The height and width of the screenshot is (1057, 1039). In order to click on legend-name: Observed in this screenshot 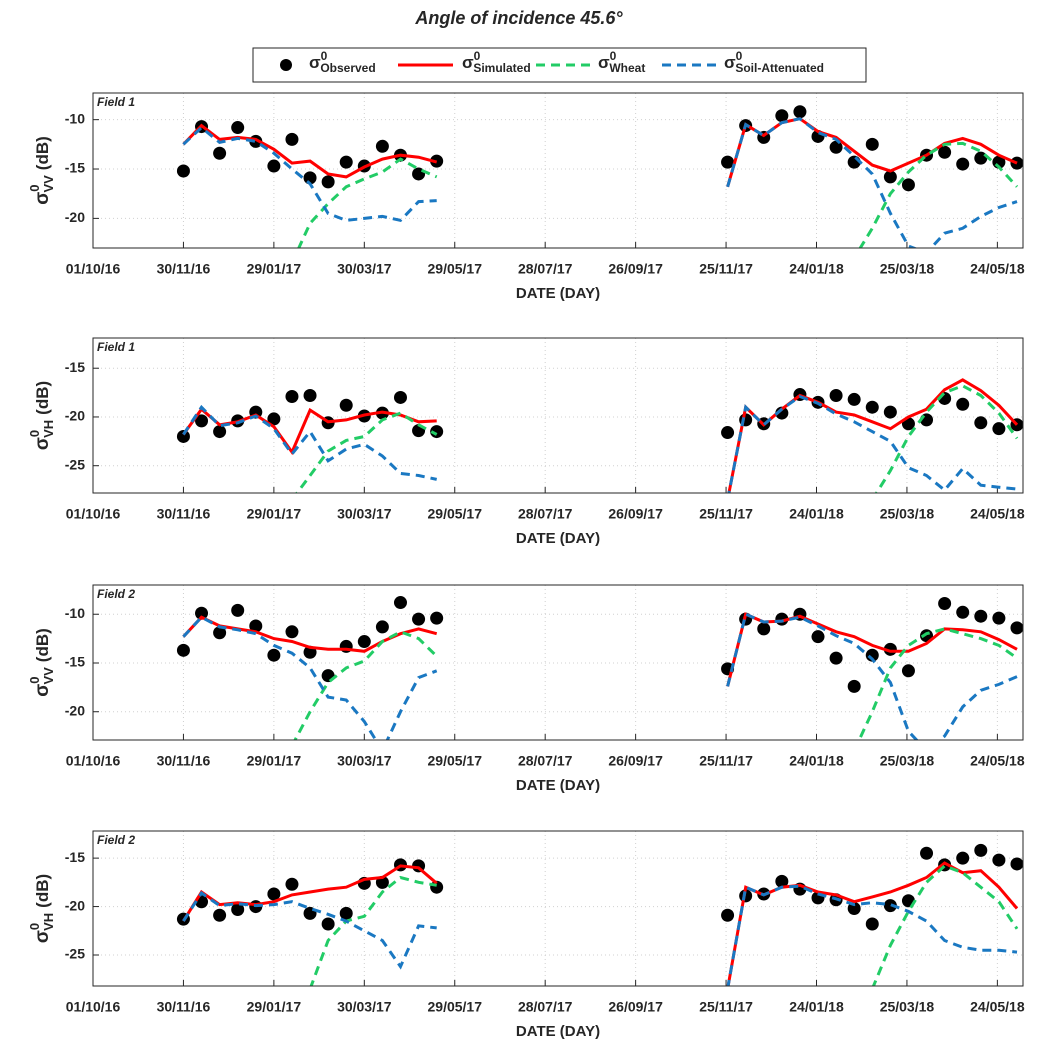, I will do `click(347, 68)`.